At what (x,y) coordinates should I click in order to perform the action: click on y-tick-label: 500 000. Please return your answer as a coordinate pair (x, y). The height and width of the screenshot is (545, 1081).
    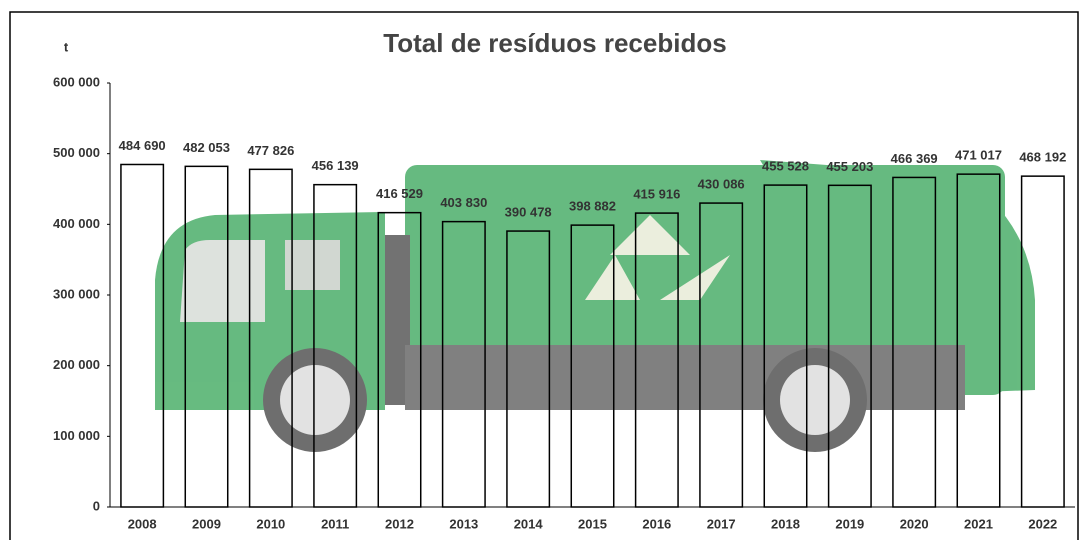
    Looking at the image, I should click on (76, 152).